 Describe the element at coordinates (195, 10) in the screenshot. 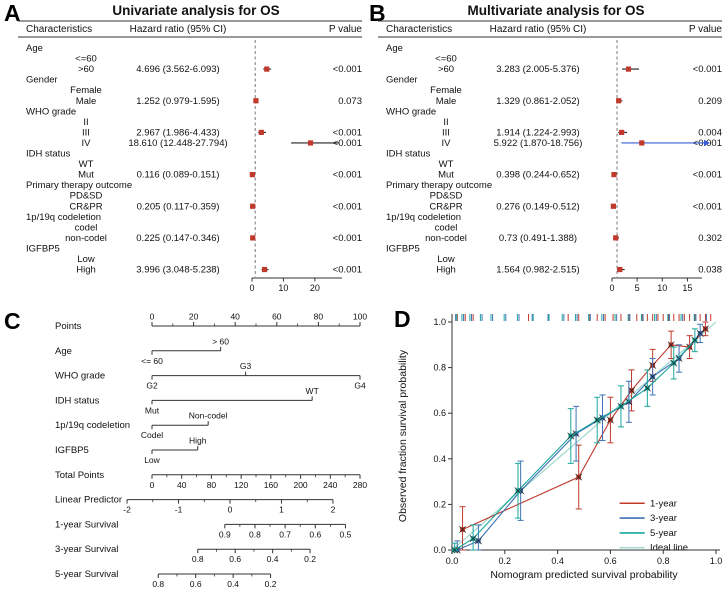

I see `svg-text: Univariate analysis for OS` at that location.